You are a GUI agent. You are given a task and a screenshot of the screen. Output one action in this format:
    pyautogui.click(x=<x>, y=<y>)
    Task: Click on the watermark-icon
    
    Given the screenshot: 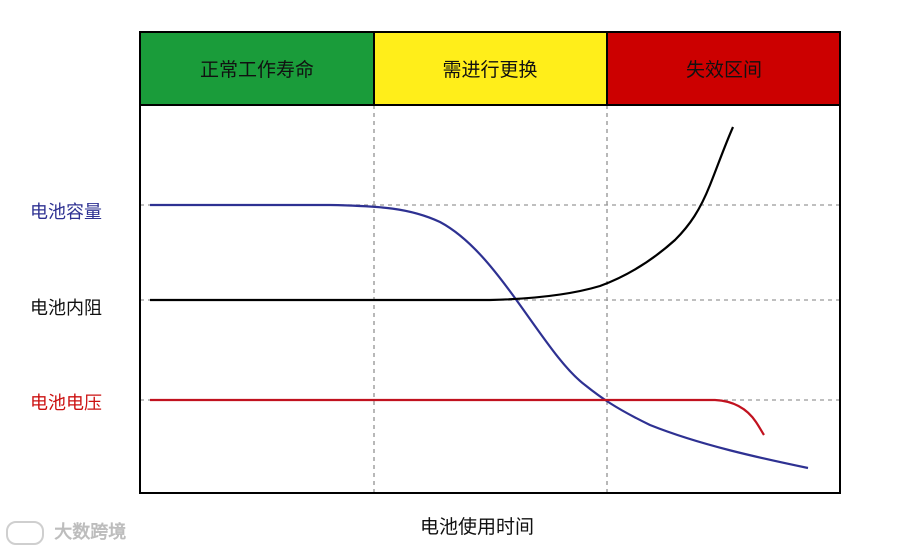 What is the action you would take?
    pyautogui.click(x=25, y=533)
    